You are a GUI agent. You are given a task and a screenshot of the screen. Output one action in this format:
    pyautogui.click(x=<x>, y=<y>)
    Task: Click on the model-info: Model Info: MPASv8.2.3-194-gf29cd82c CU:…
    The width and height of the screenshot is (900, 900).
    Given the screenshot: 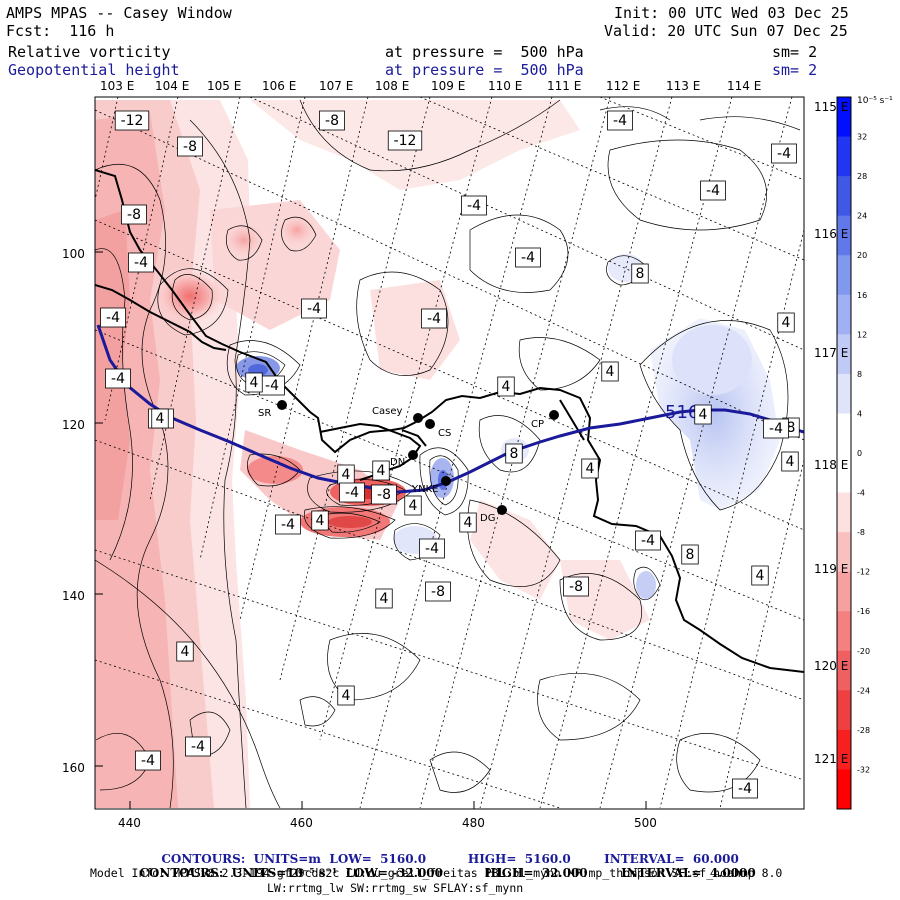 What is the action you would take?
    pyautogui.click(x=436, y=873)
    